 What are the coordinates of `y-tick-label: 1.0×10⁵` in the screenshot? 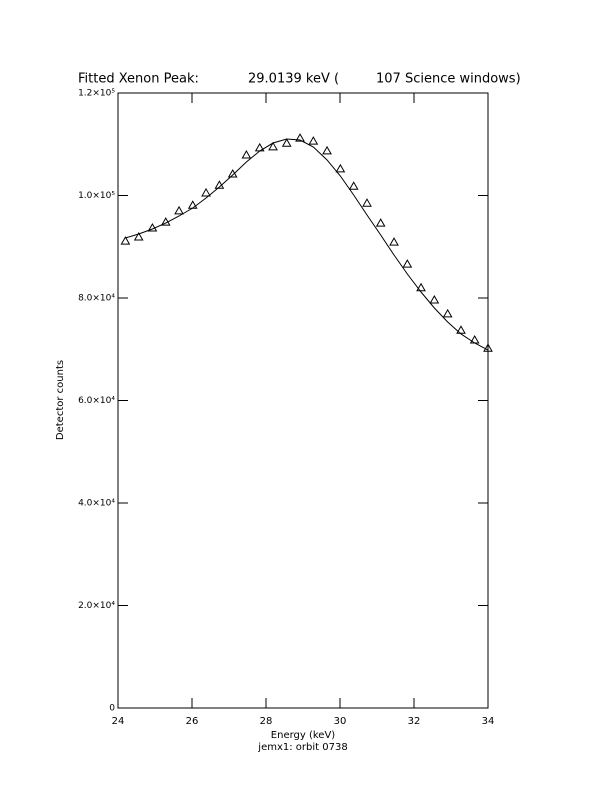 It's located at (96, 196).